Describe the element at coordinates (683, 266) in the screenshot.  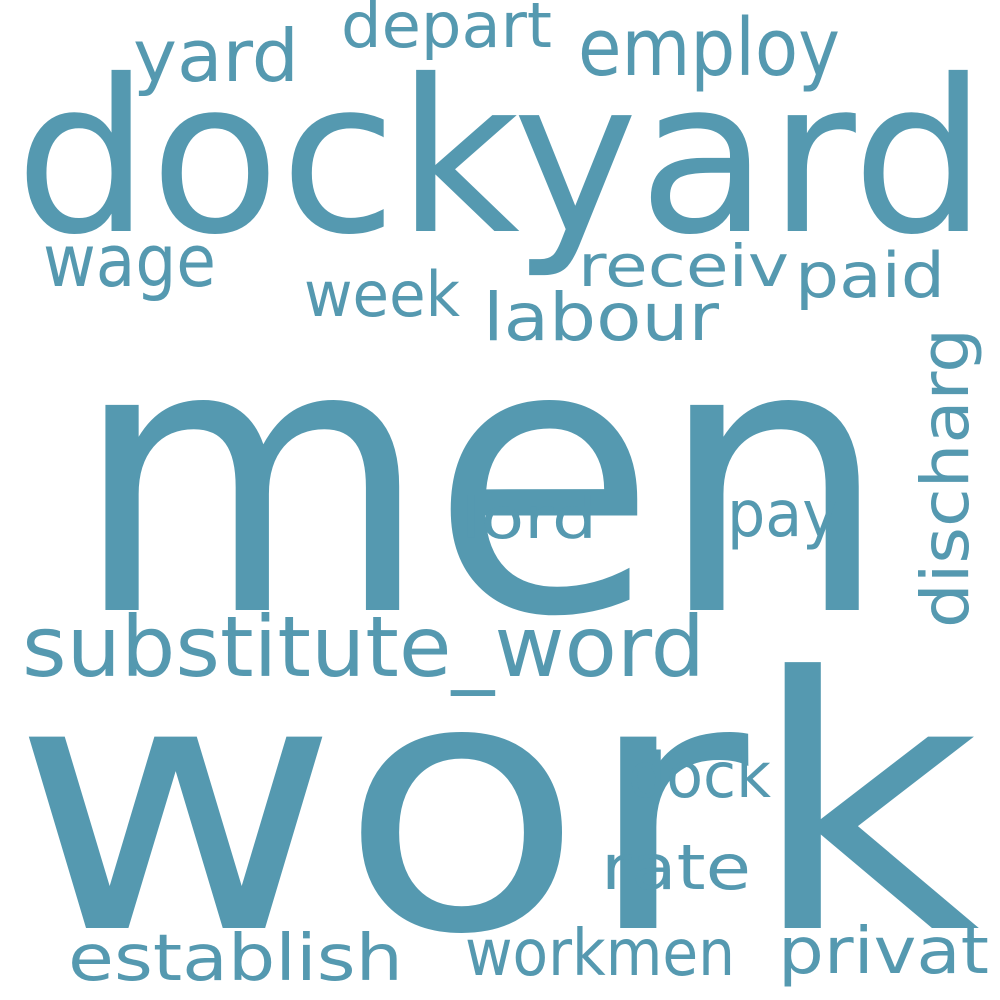
I see `word-receiv: receiv` at that location.